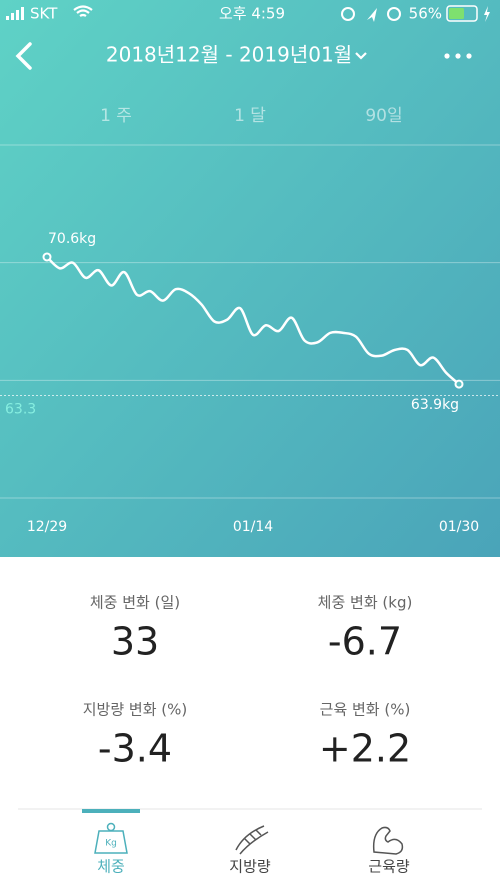 Image resolution: width=500 pixels, height=889 pixels. Describe the element at coordinates (135, 642) in the screenshot. I see `stat-value: 33` at that location.